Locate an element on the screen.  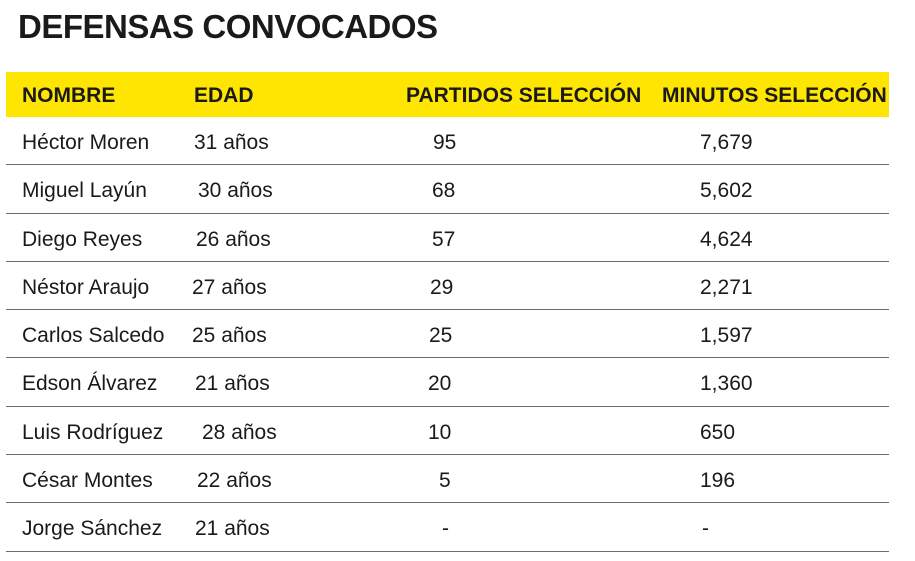
player-name: César Montes is located at coordinates (87, 481).